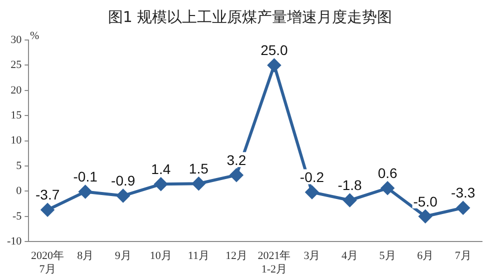  Describe the element at coordinates (250, 17) in the screenshot. I see `chart-title: 图1 规模以上工业原煤产量增速月度走势图` at that location.